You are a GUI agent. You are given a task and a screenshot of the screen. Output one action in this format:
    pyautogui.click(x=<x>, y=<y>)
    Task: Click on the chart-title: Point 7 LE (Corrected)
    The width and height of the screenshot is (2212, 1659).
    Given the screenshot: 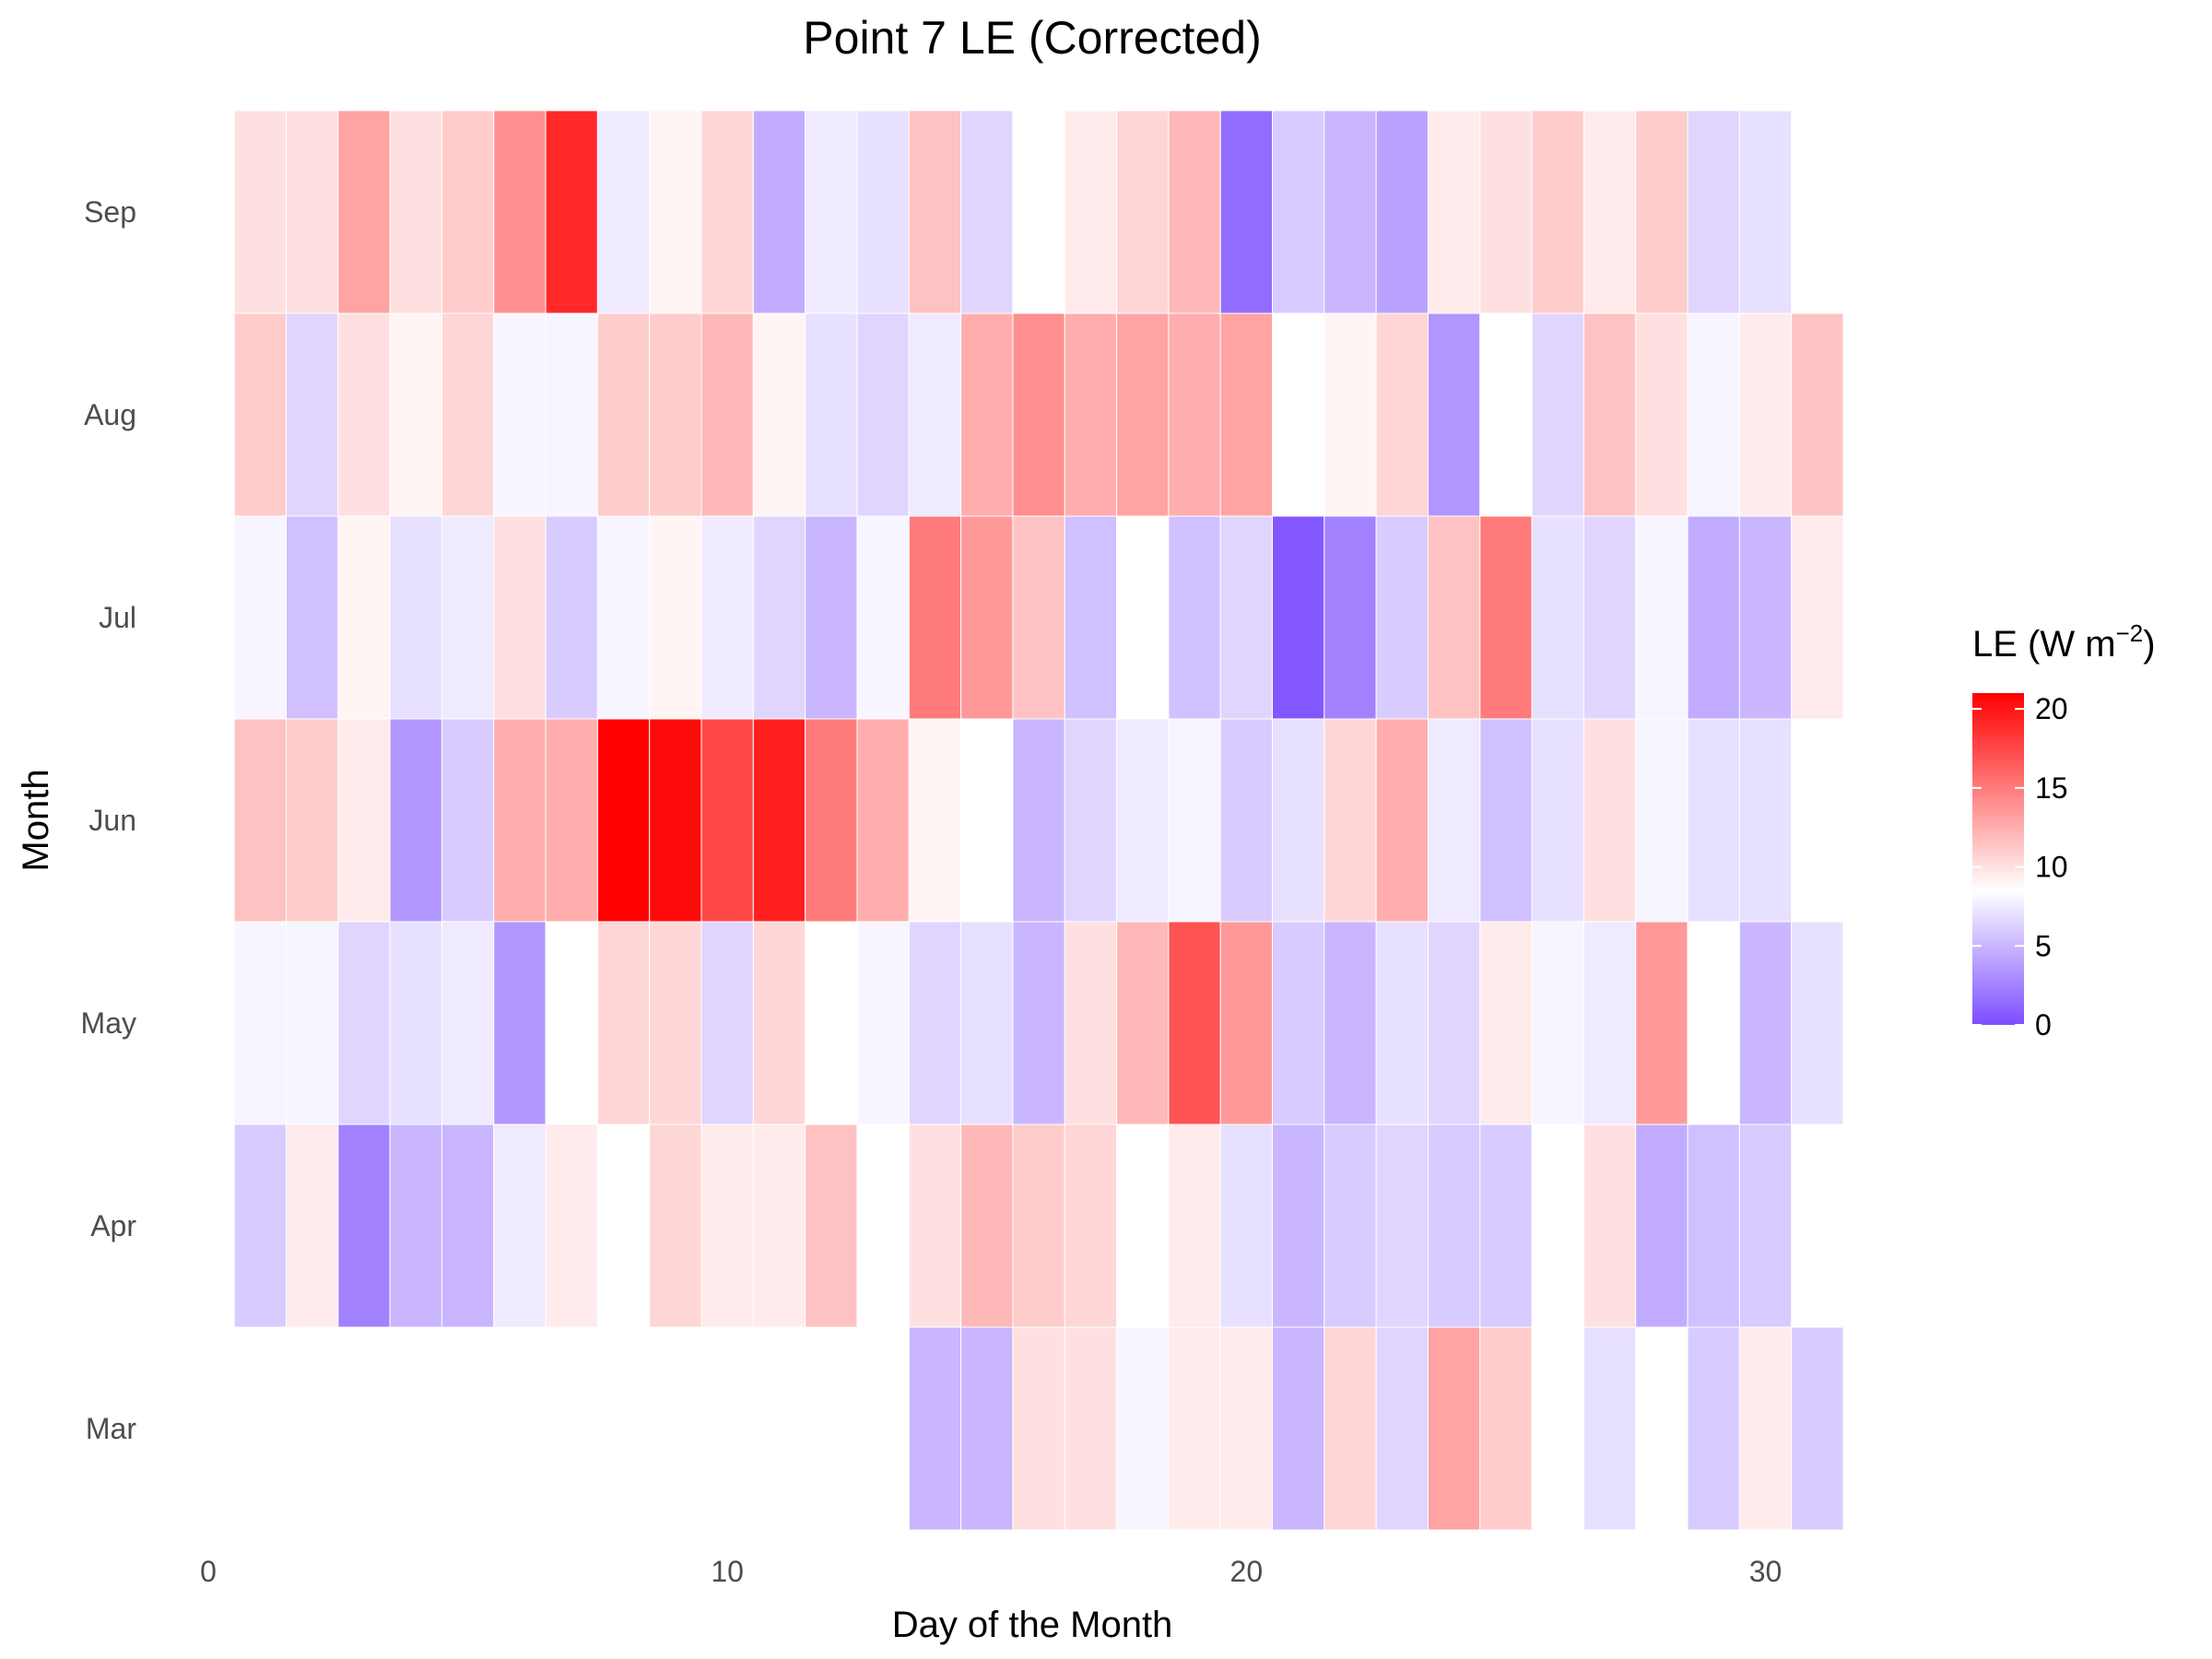 What is the action you would take?
    pyautogui.click(x=1032, y=38)
    